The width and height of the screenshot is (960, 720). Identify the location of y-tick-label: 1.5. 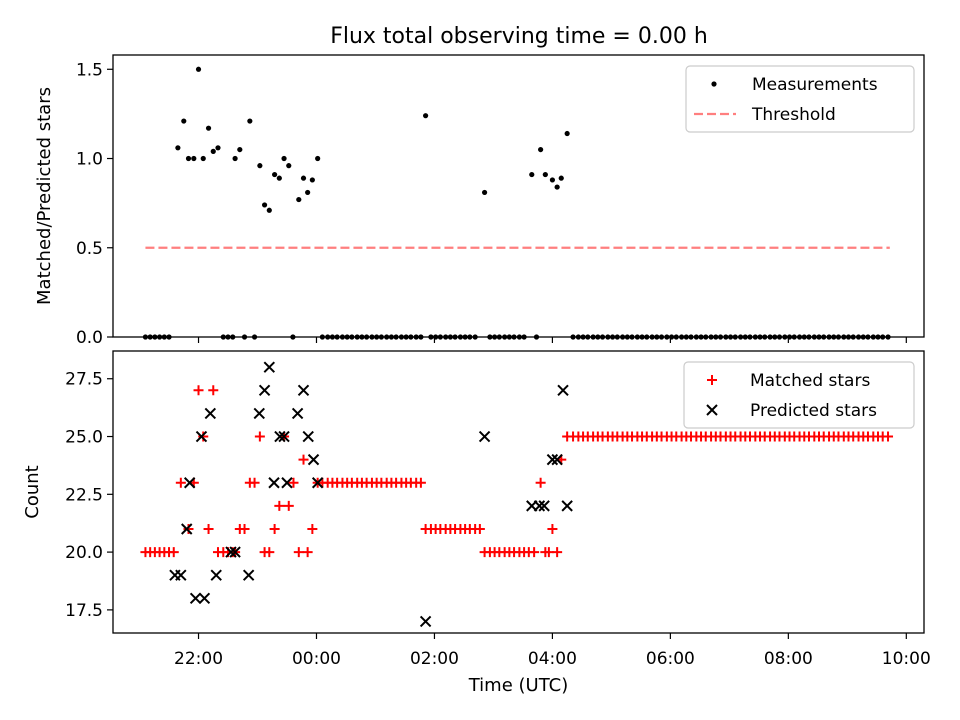
(89, 70).